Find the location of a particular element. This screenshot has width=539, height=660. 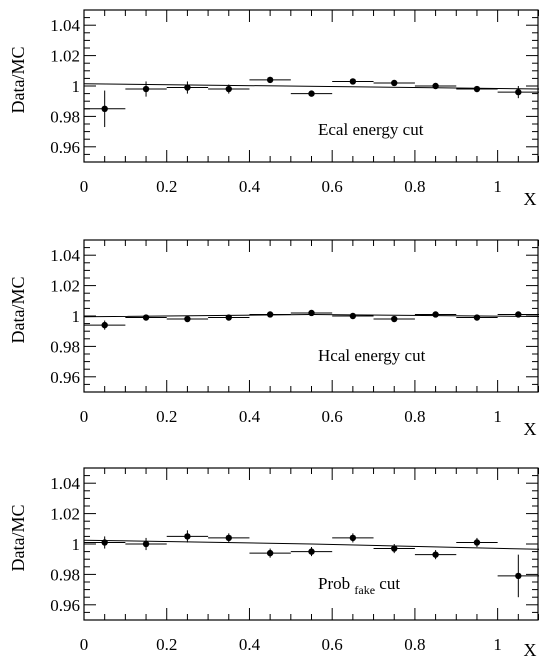

panel-annotation: Ecal energy cut is located at coordinates (371, 129).